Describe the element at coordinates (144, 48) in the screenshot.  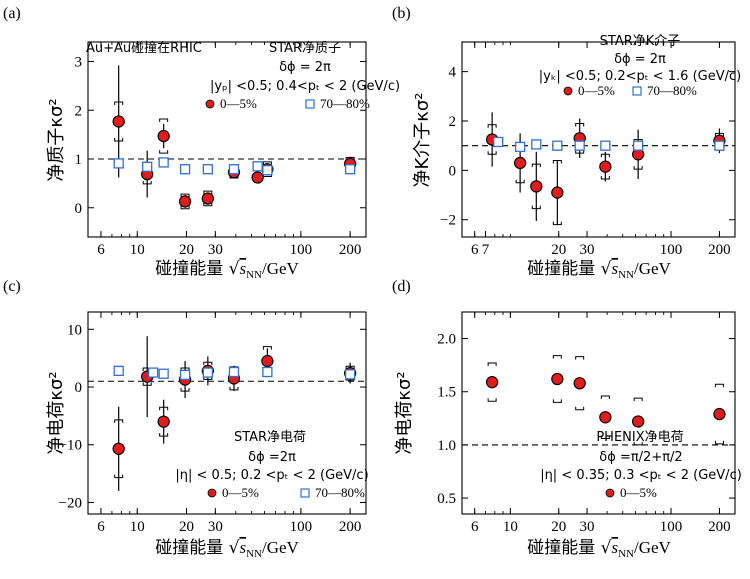
I see `annotation-text: Au+Au碰撞在RHIC` at that location.